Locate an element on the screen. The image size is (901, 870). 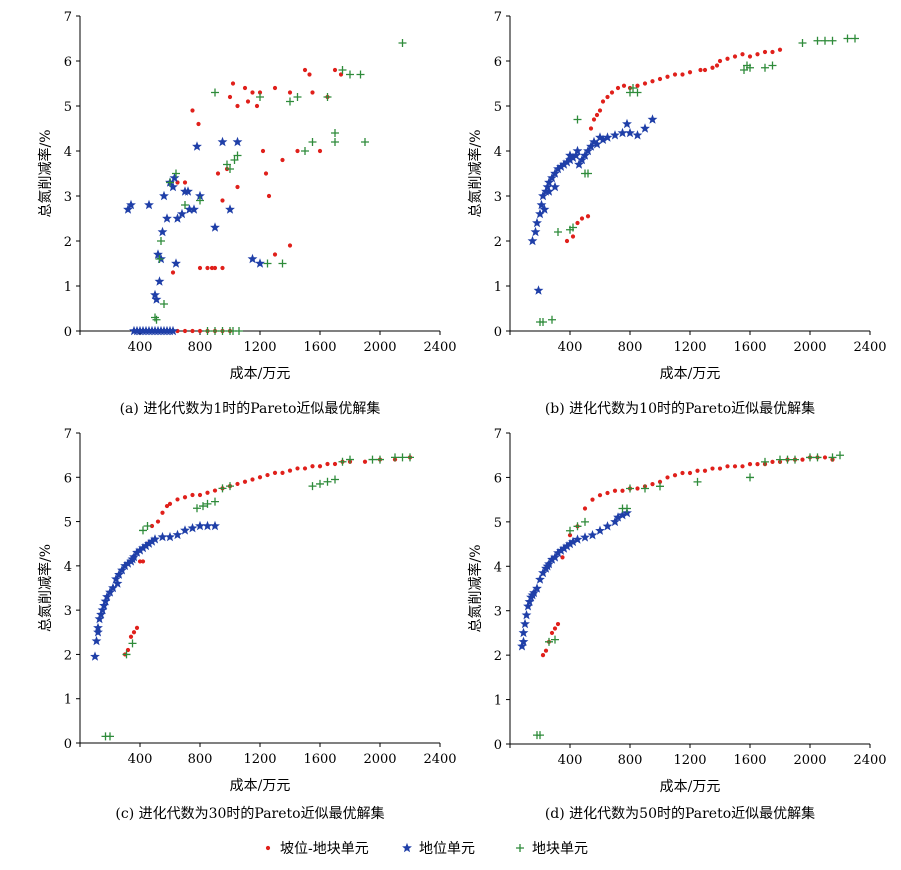
x-tick-label: 2400 is located at coordinates (439, 347).